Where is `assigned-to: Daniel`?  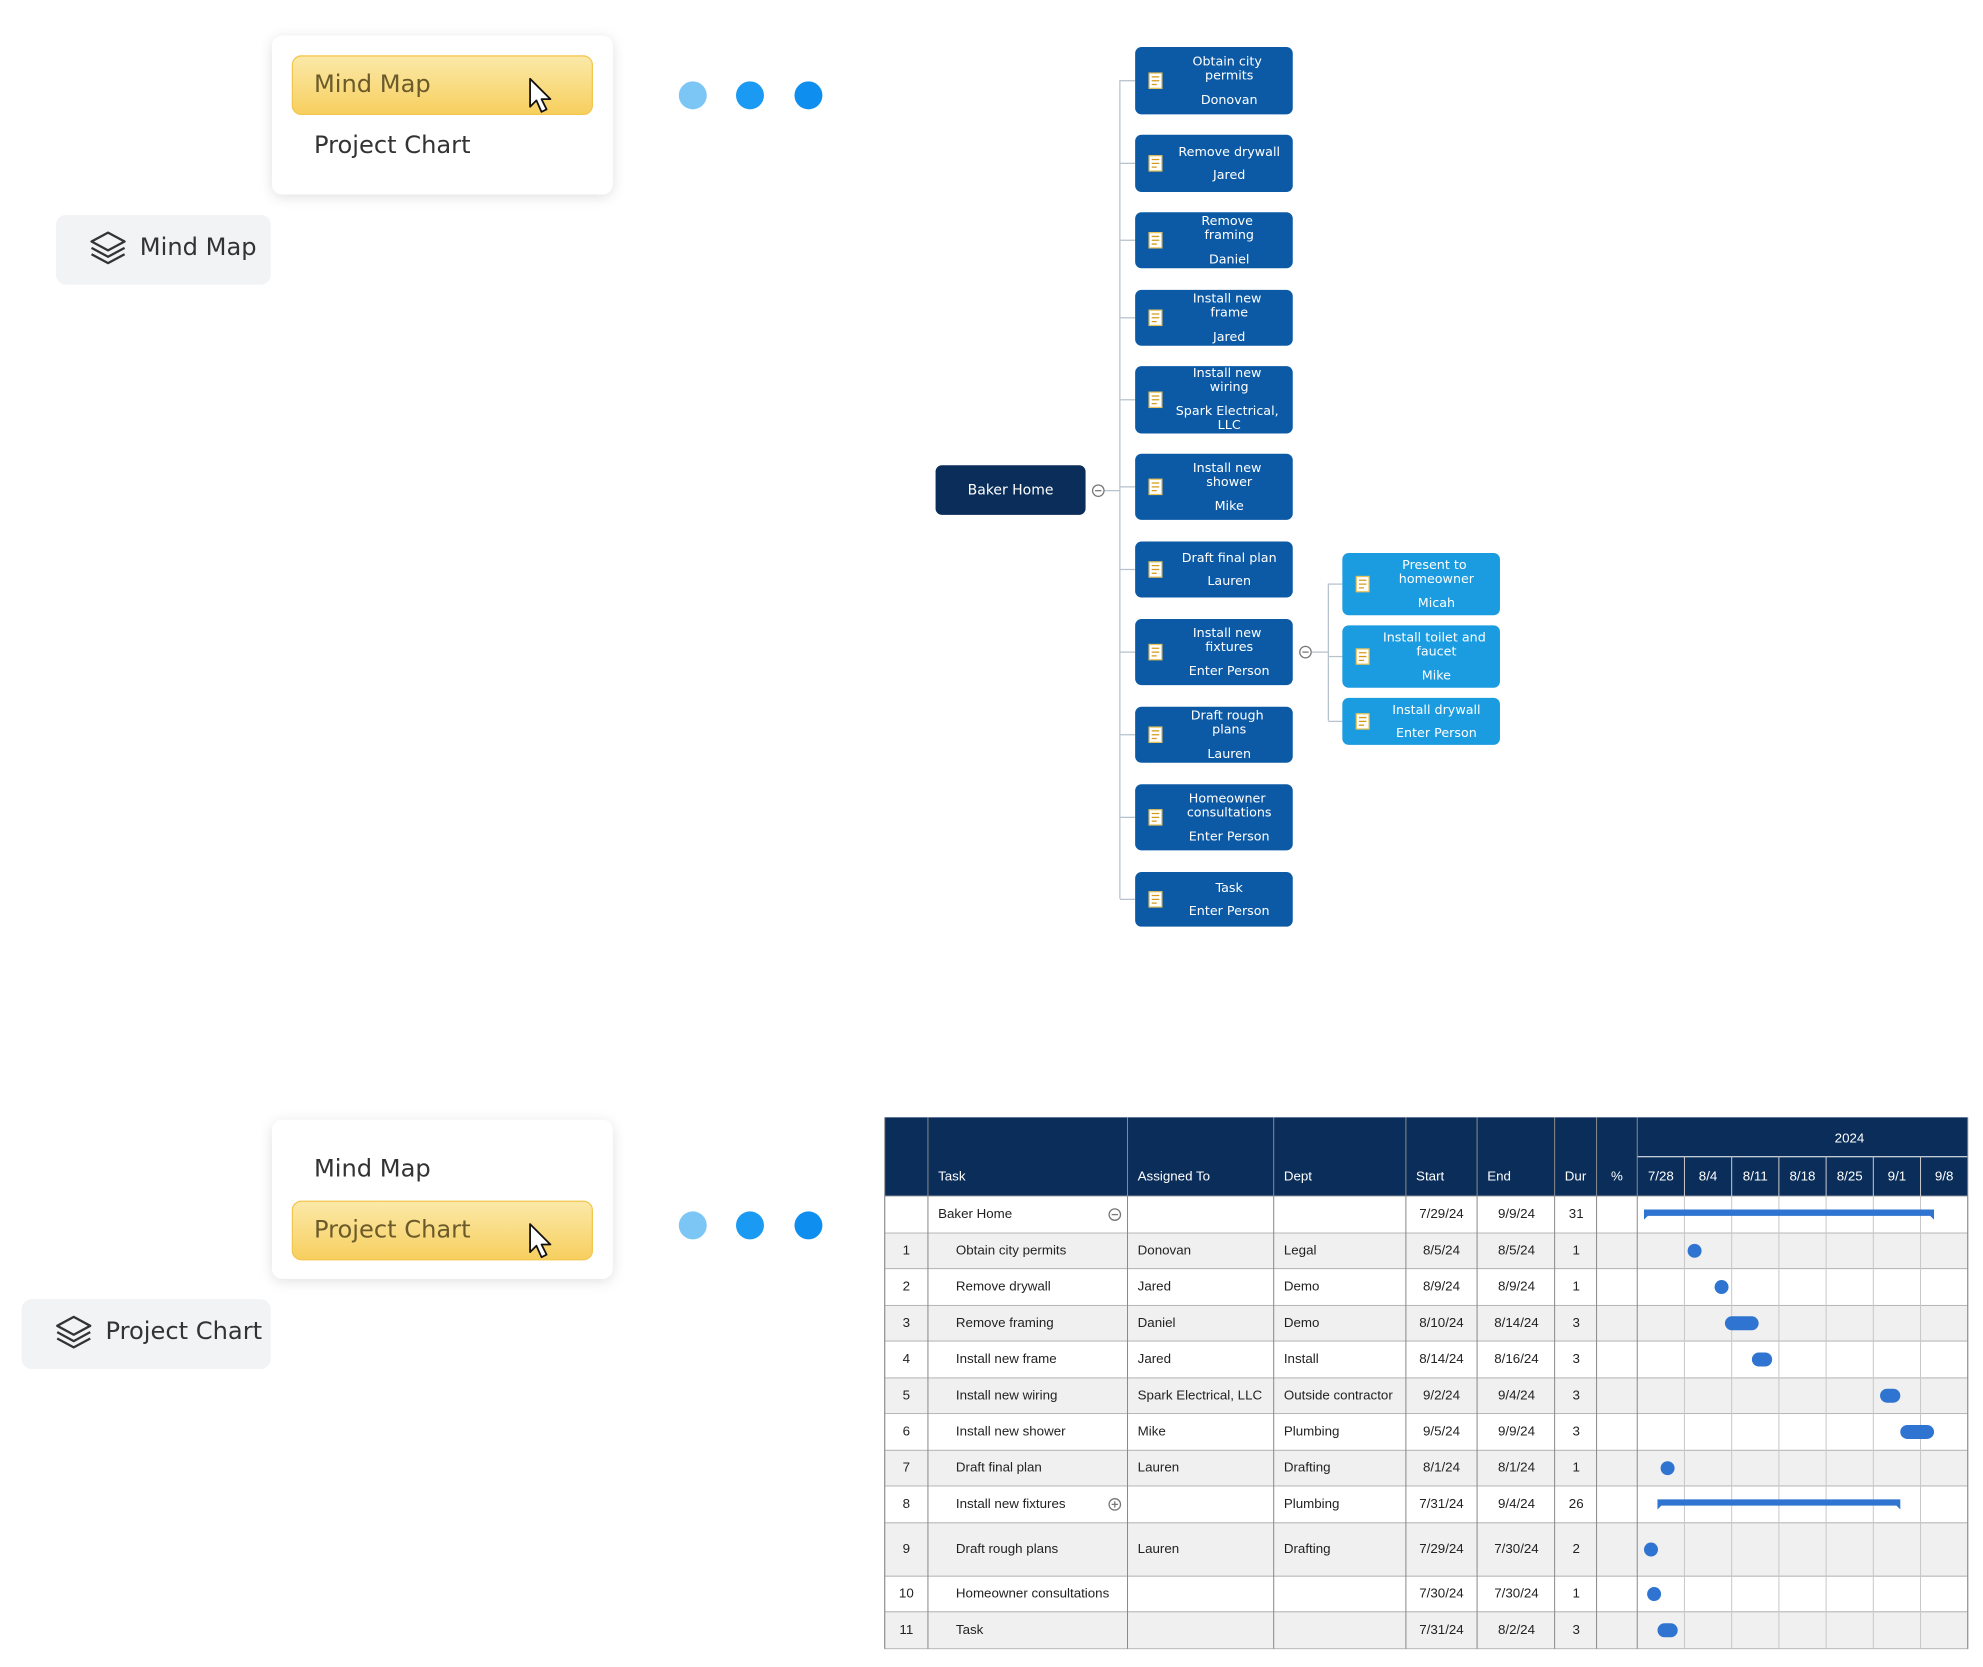
assigned-to: Daniel is located at coordinates (1157, 1322).